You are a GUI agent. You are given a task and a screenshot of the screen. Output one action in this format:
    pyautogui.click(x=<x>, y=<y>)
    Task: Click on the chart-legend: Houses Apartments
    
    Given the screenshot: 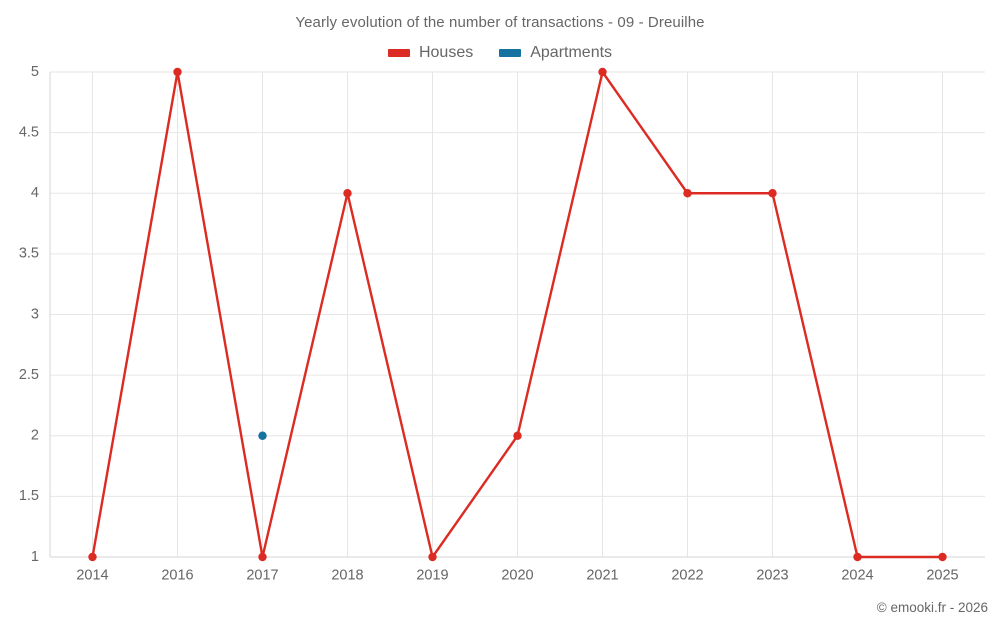 What is the action you would take?
    pyautogui.click(x=500, y=53)
    